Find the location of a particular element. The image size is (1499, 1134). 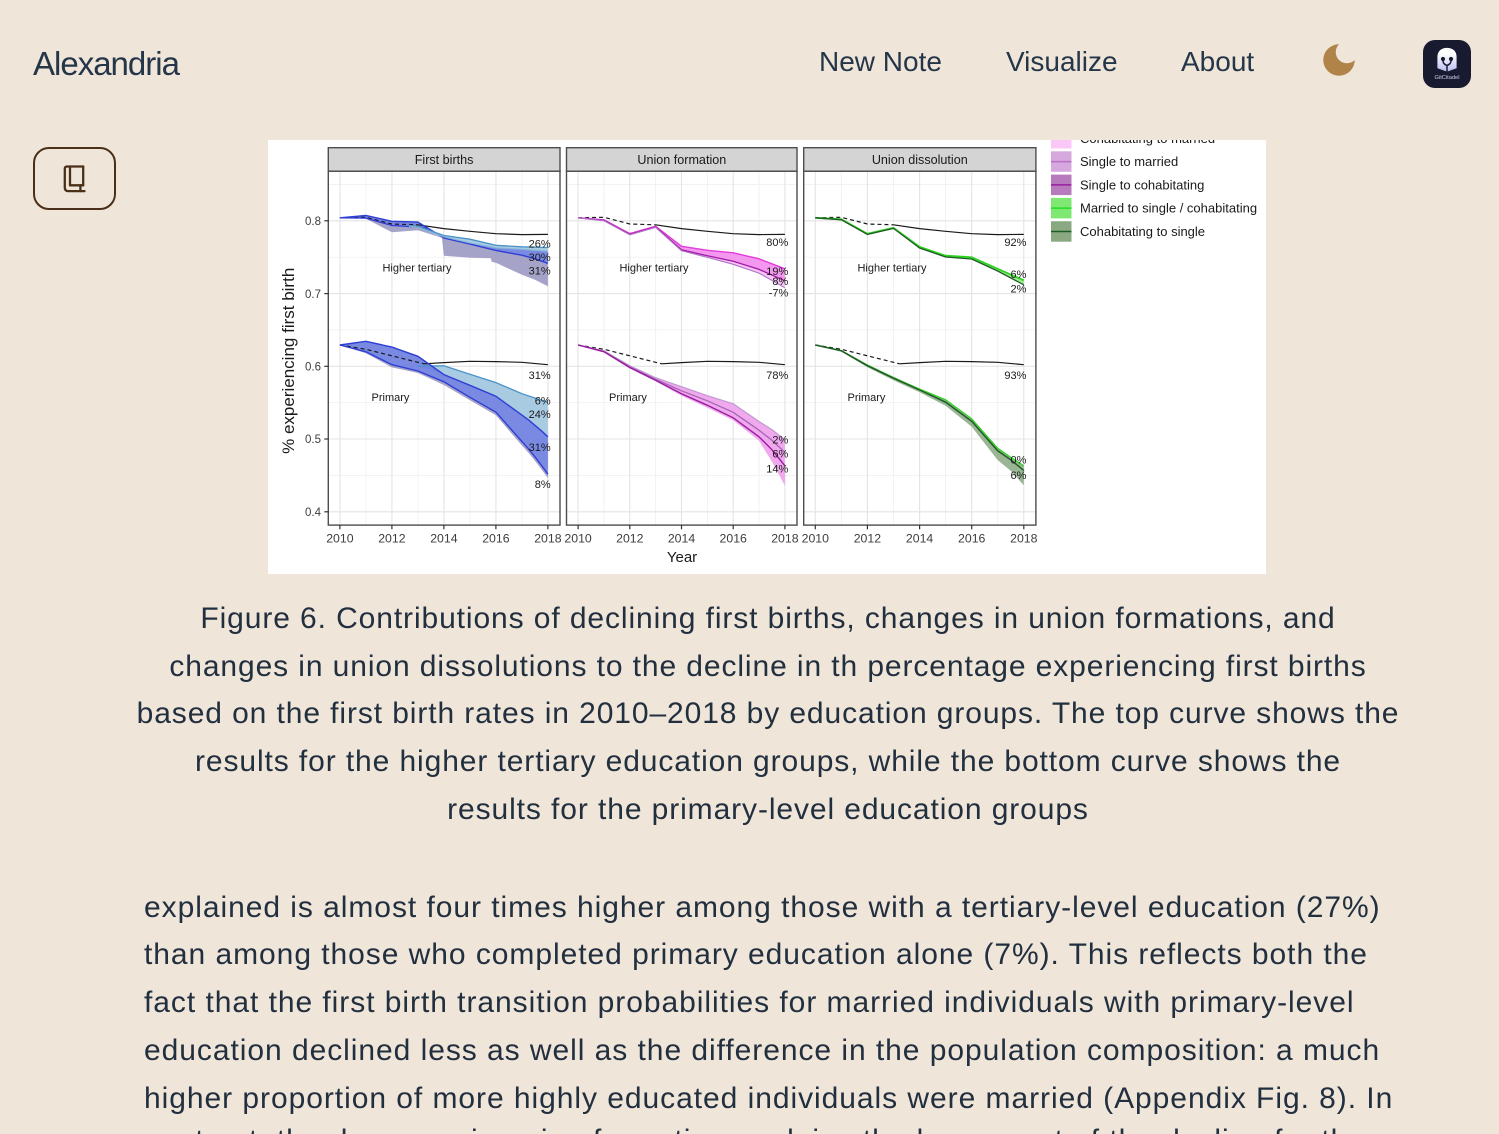

svg-text: % experiencing first birth is located at coordinates (288, 361).